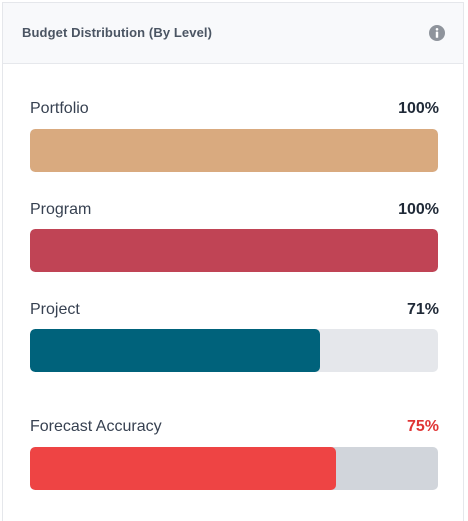 This screenshot has width=468, height=521. What do you see at coordinates (233, 33) in the screenshot?
I see `card-header: Budget Distribution (By Level)` at bounding box center [233, 33].